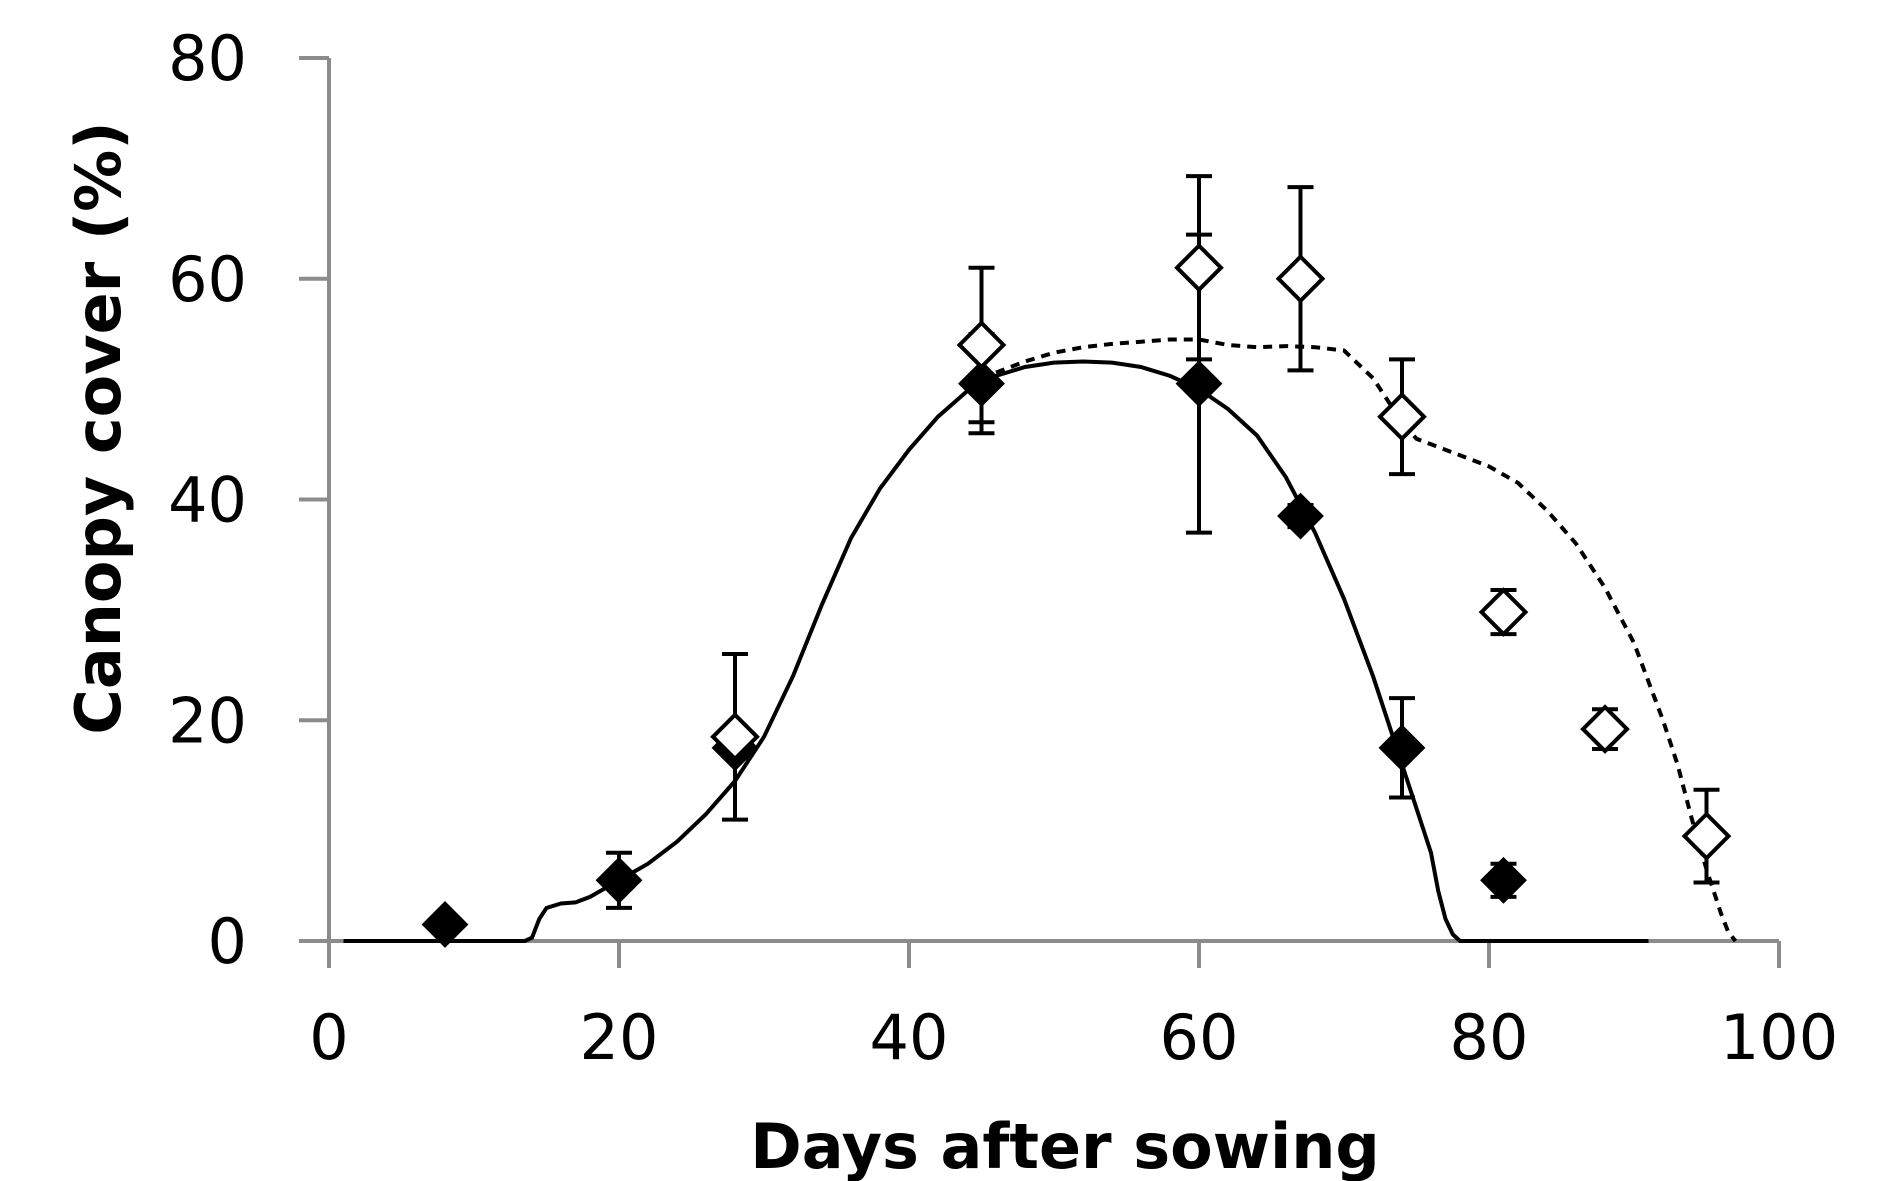  What do you see at coordinates (909, 1037) in the screenshot?
I see `x-tick-label: 40` at bounding box center [909, 1037].